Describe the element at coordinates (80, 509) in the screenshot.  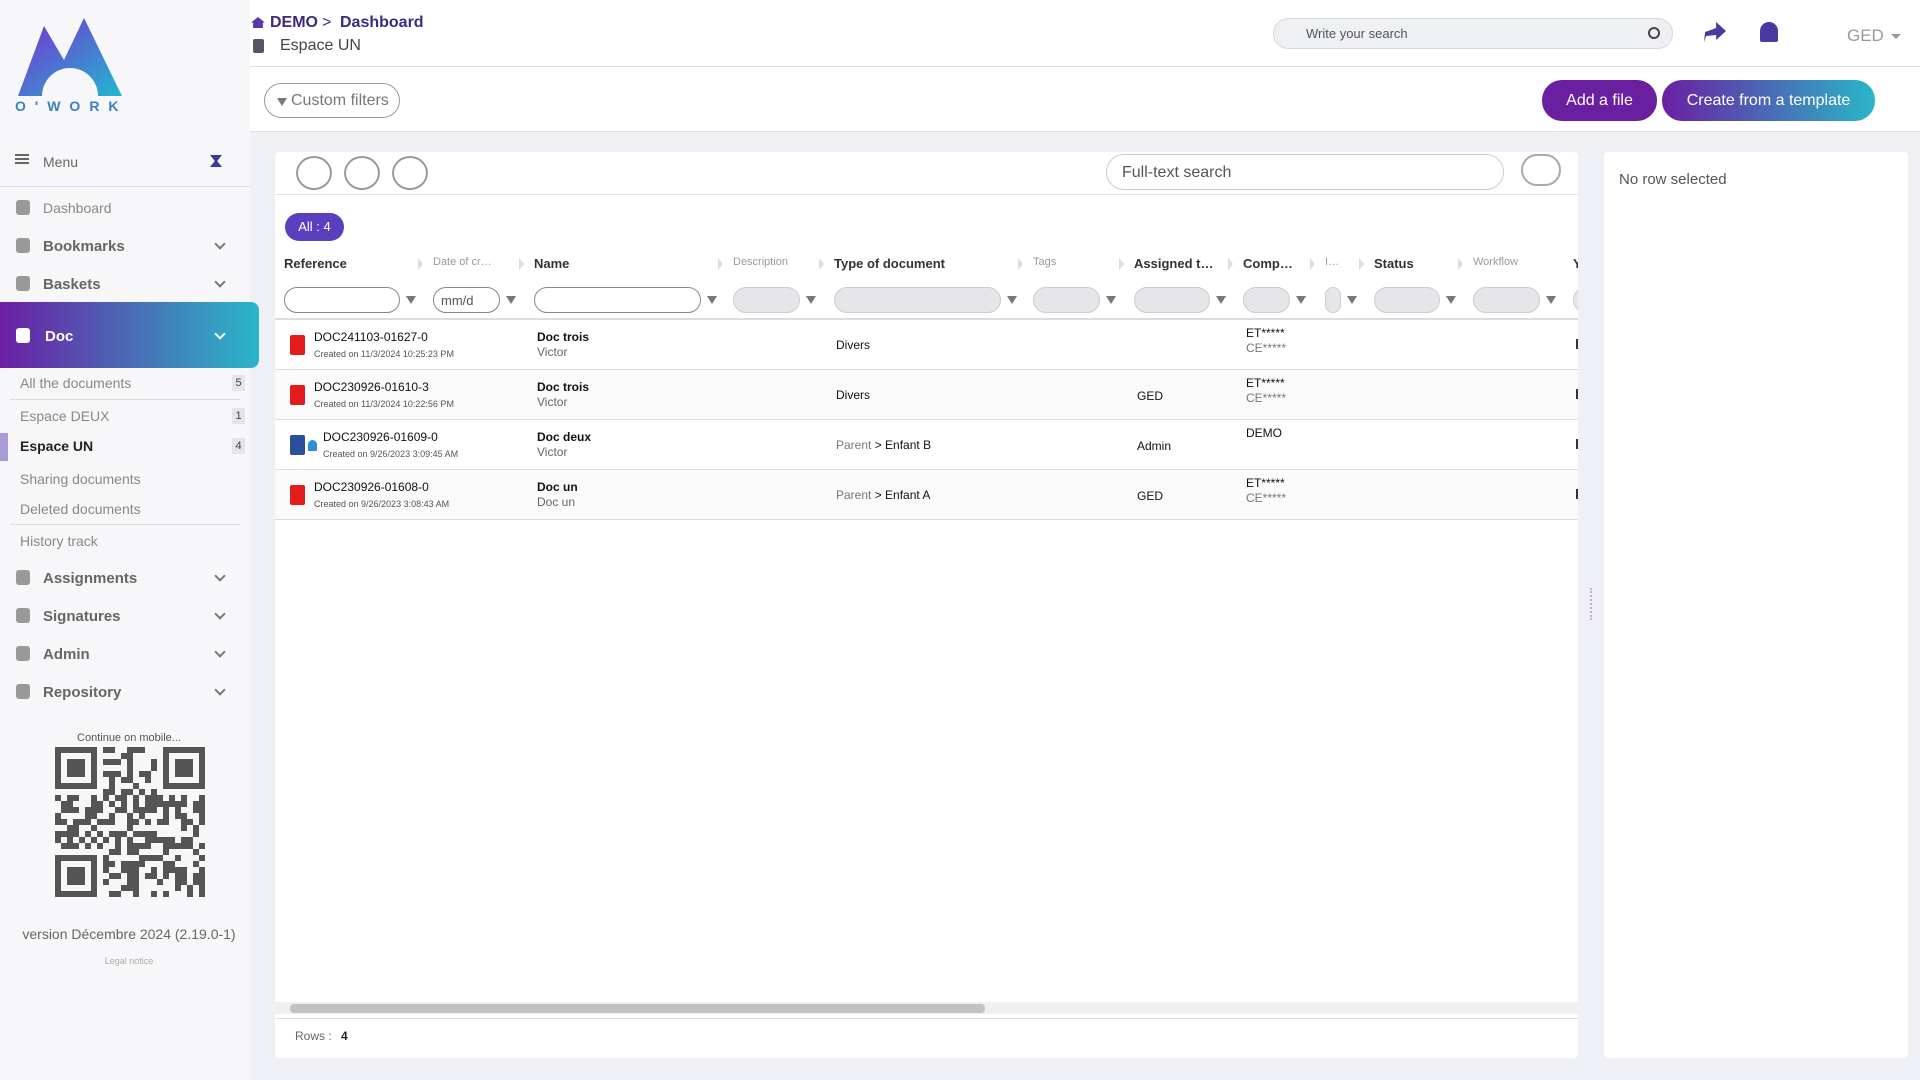
I see `doc-menu-item: Deleted documents` at that location.